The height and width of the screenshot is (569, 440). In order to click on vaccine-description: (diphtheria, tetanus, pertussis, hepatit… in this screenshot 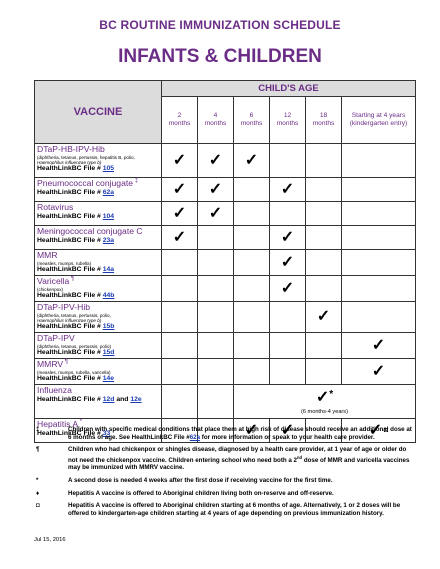, I will do `click(86, 159)`.